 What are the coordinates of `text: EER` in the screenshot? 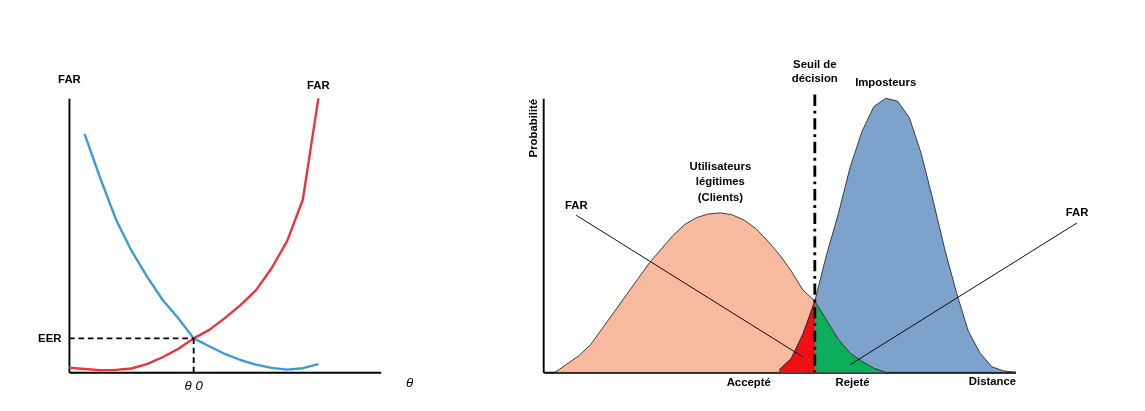 It's located at (50, 338).